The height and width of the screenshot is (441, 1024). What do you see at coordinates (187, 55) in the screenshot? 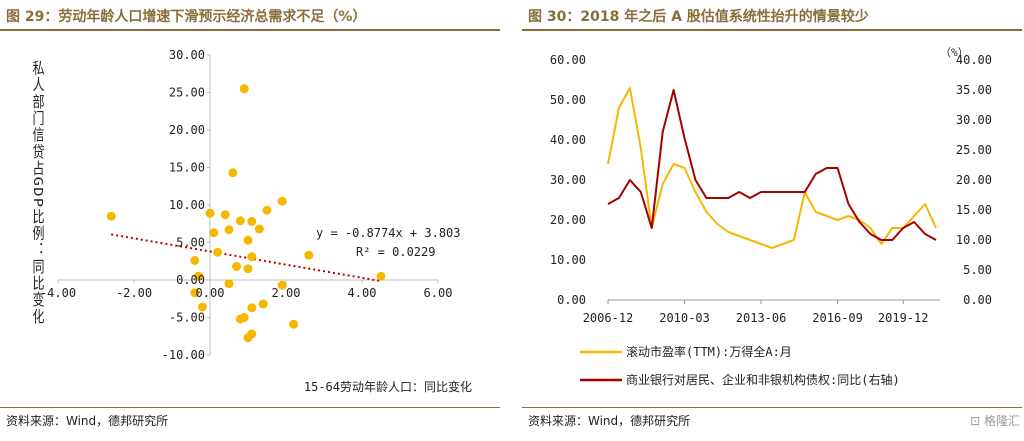
I see `scatter-y-tick-label: 30.00` at bounding box center [187, 55].